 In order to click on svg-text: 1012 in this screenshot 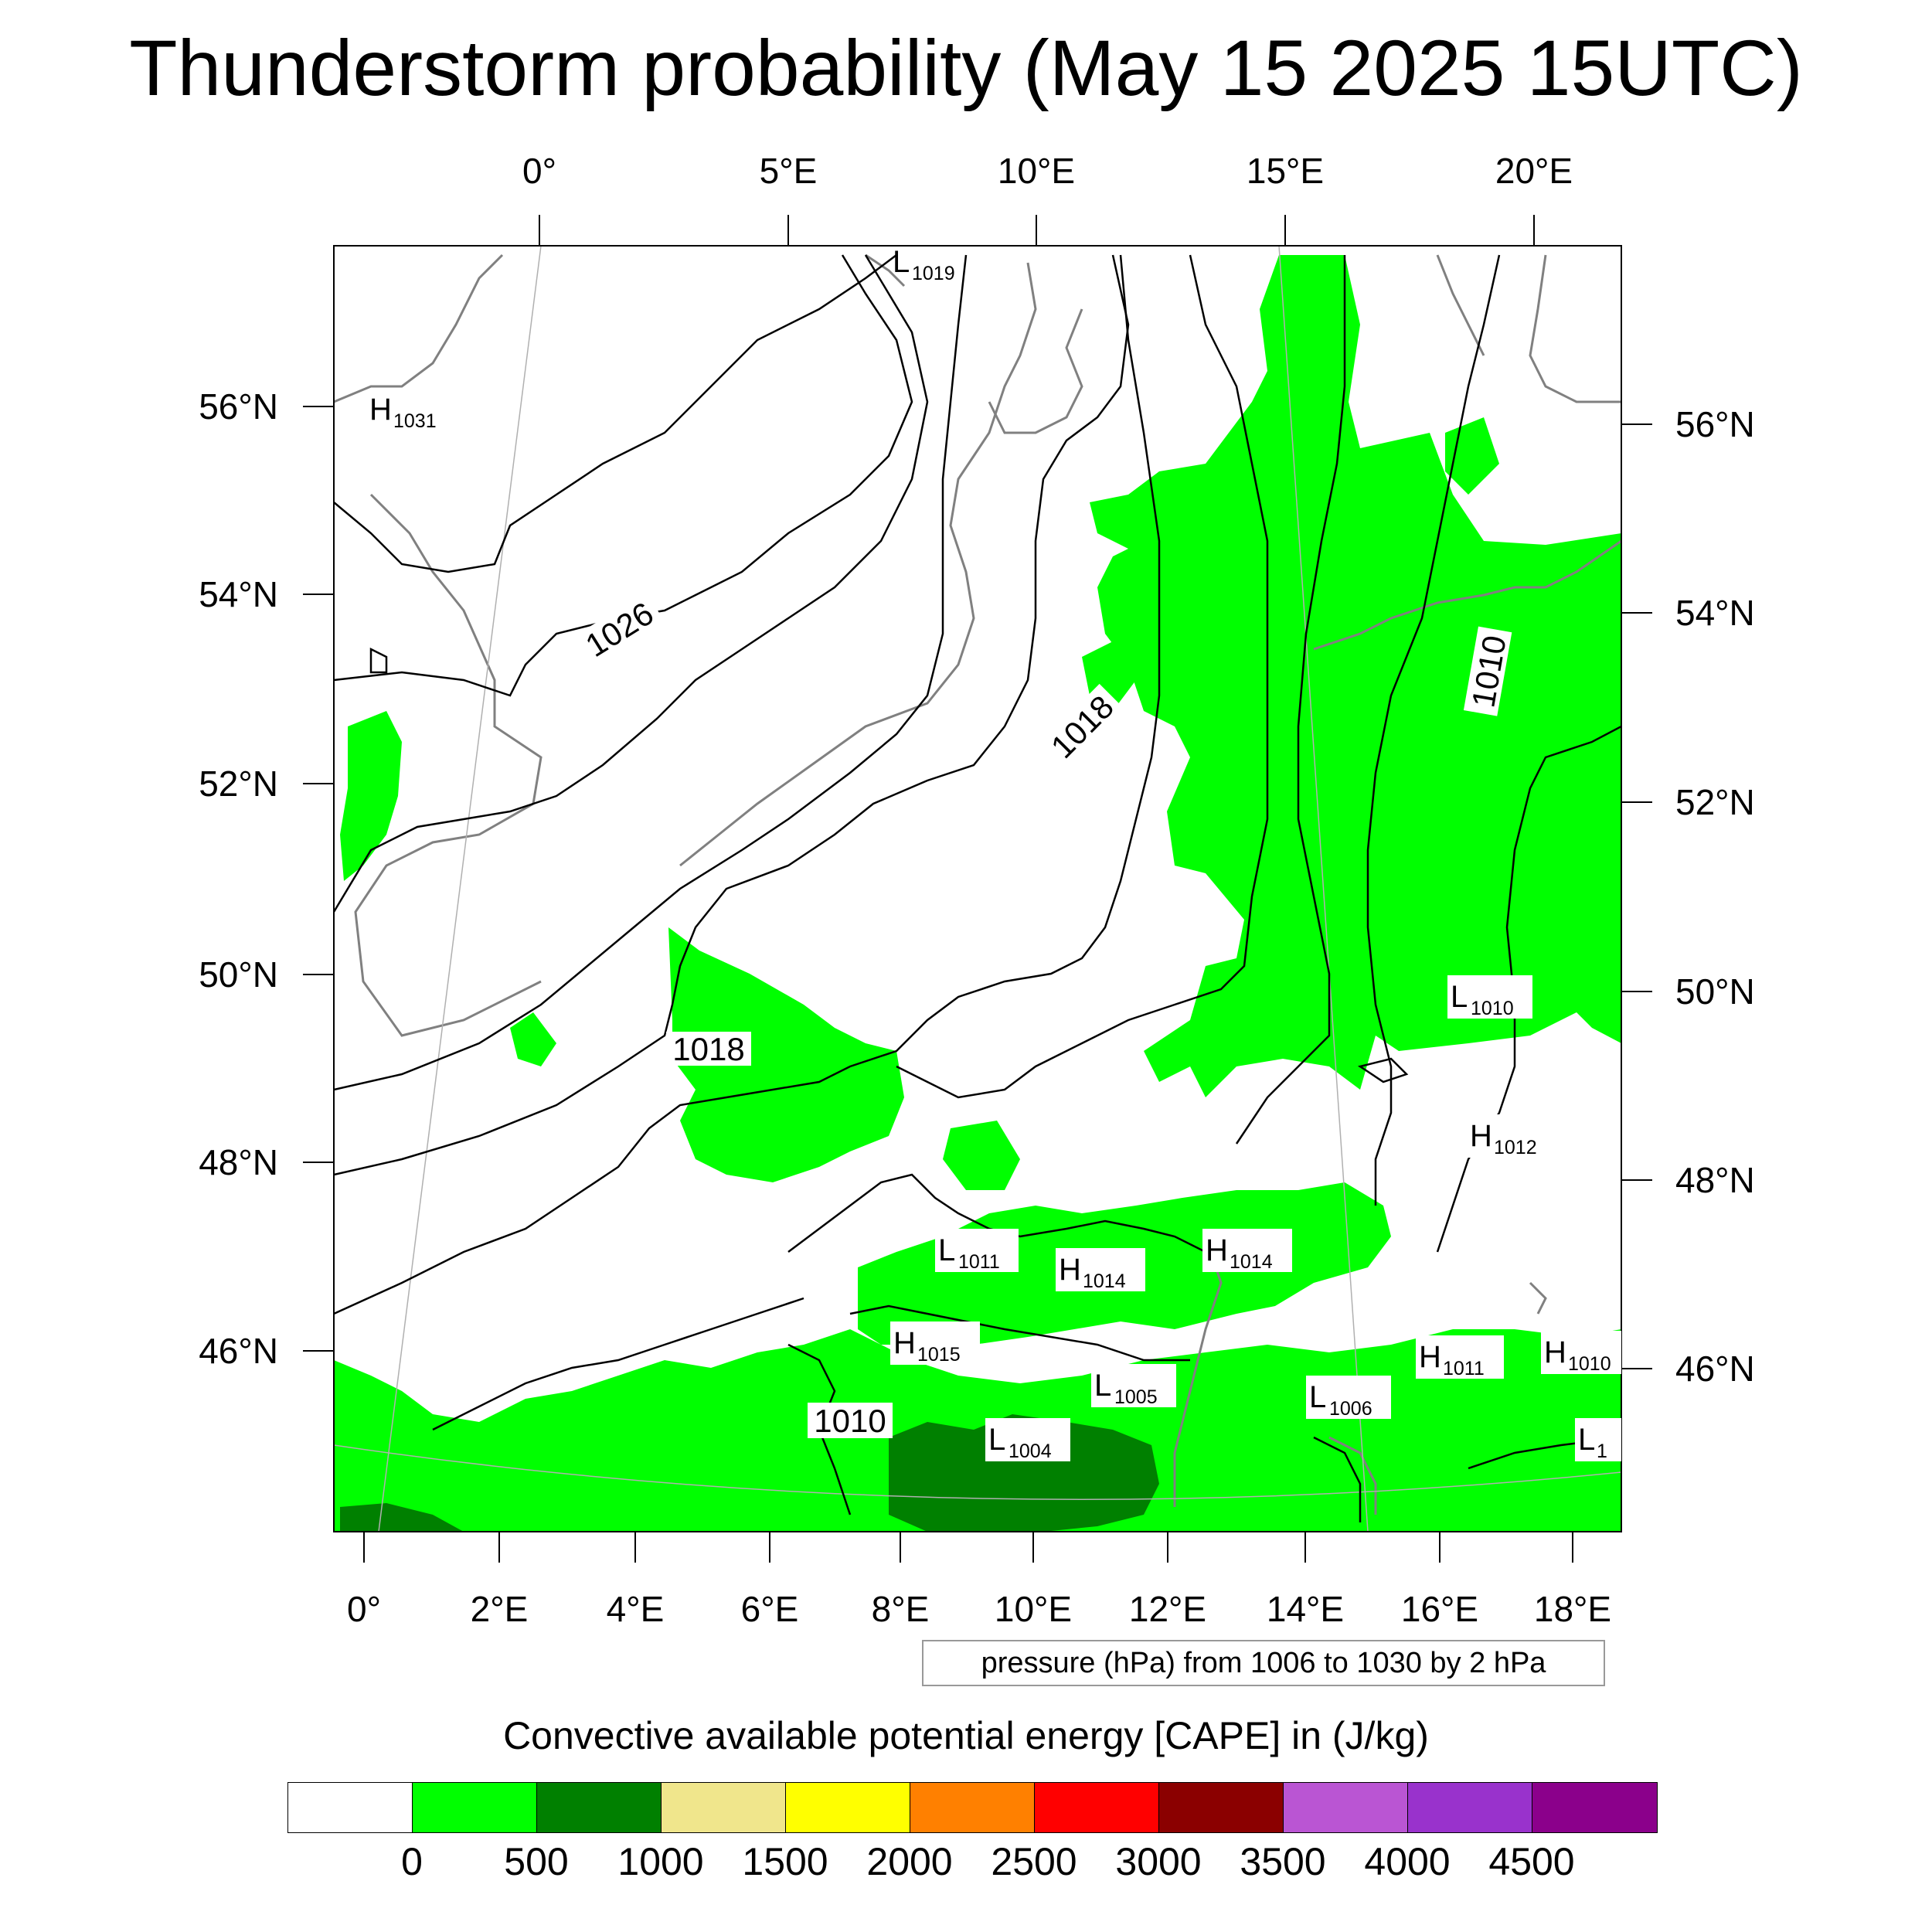, I will do `click(1516, 1148)`.